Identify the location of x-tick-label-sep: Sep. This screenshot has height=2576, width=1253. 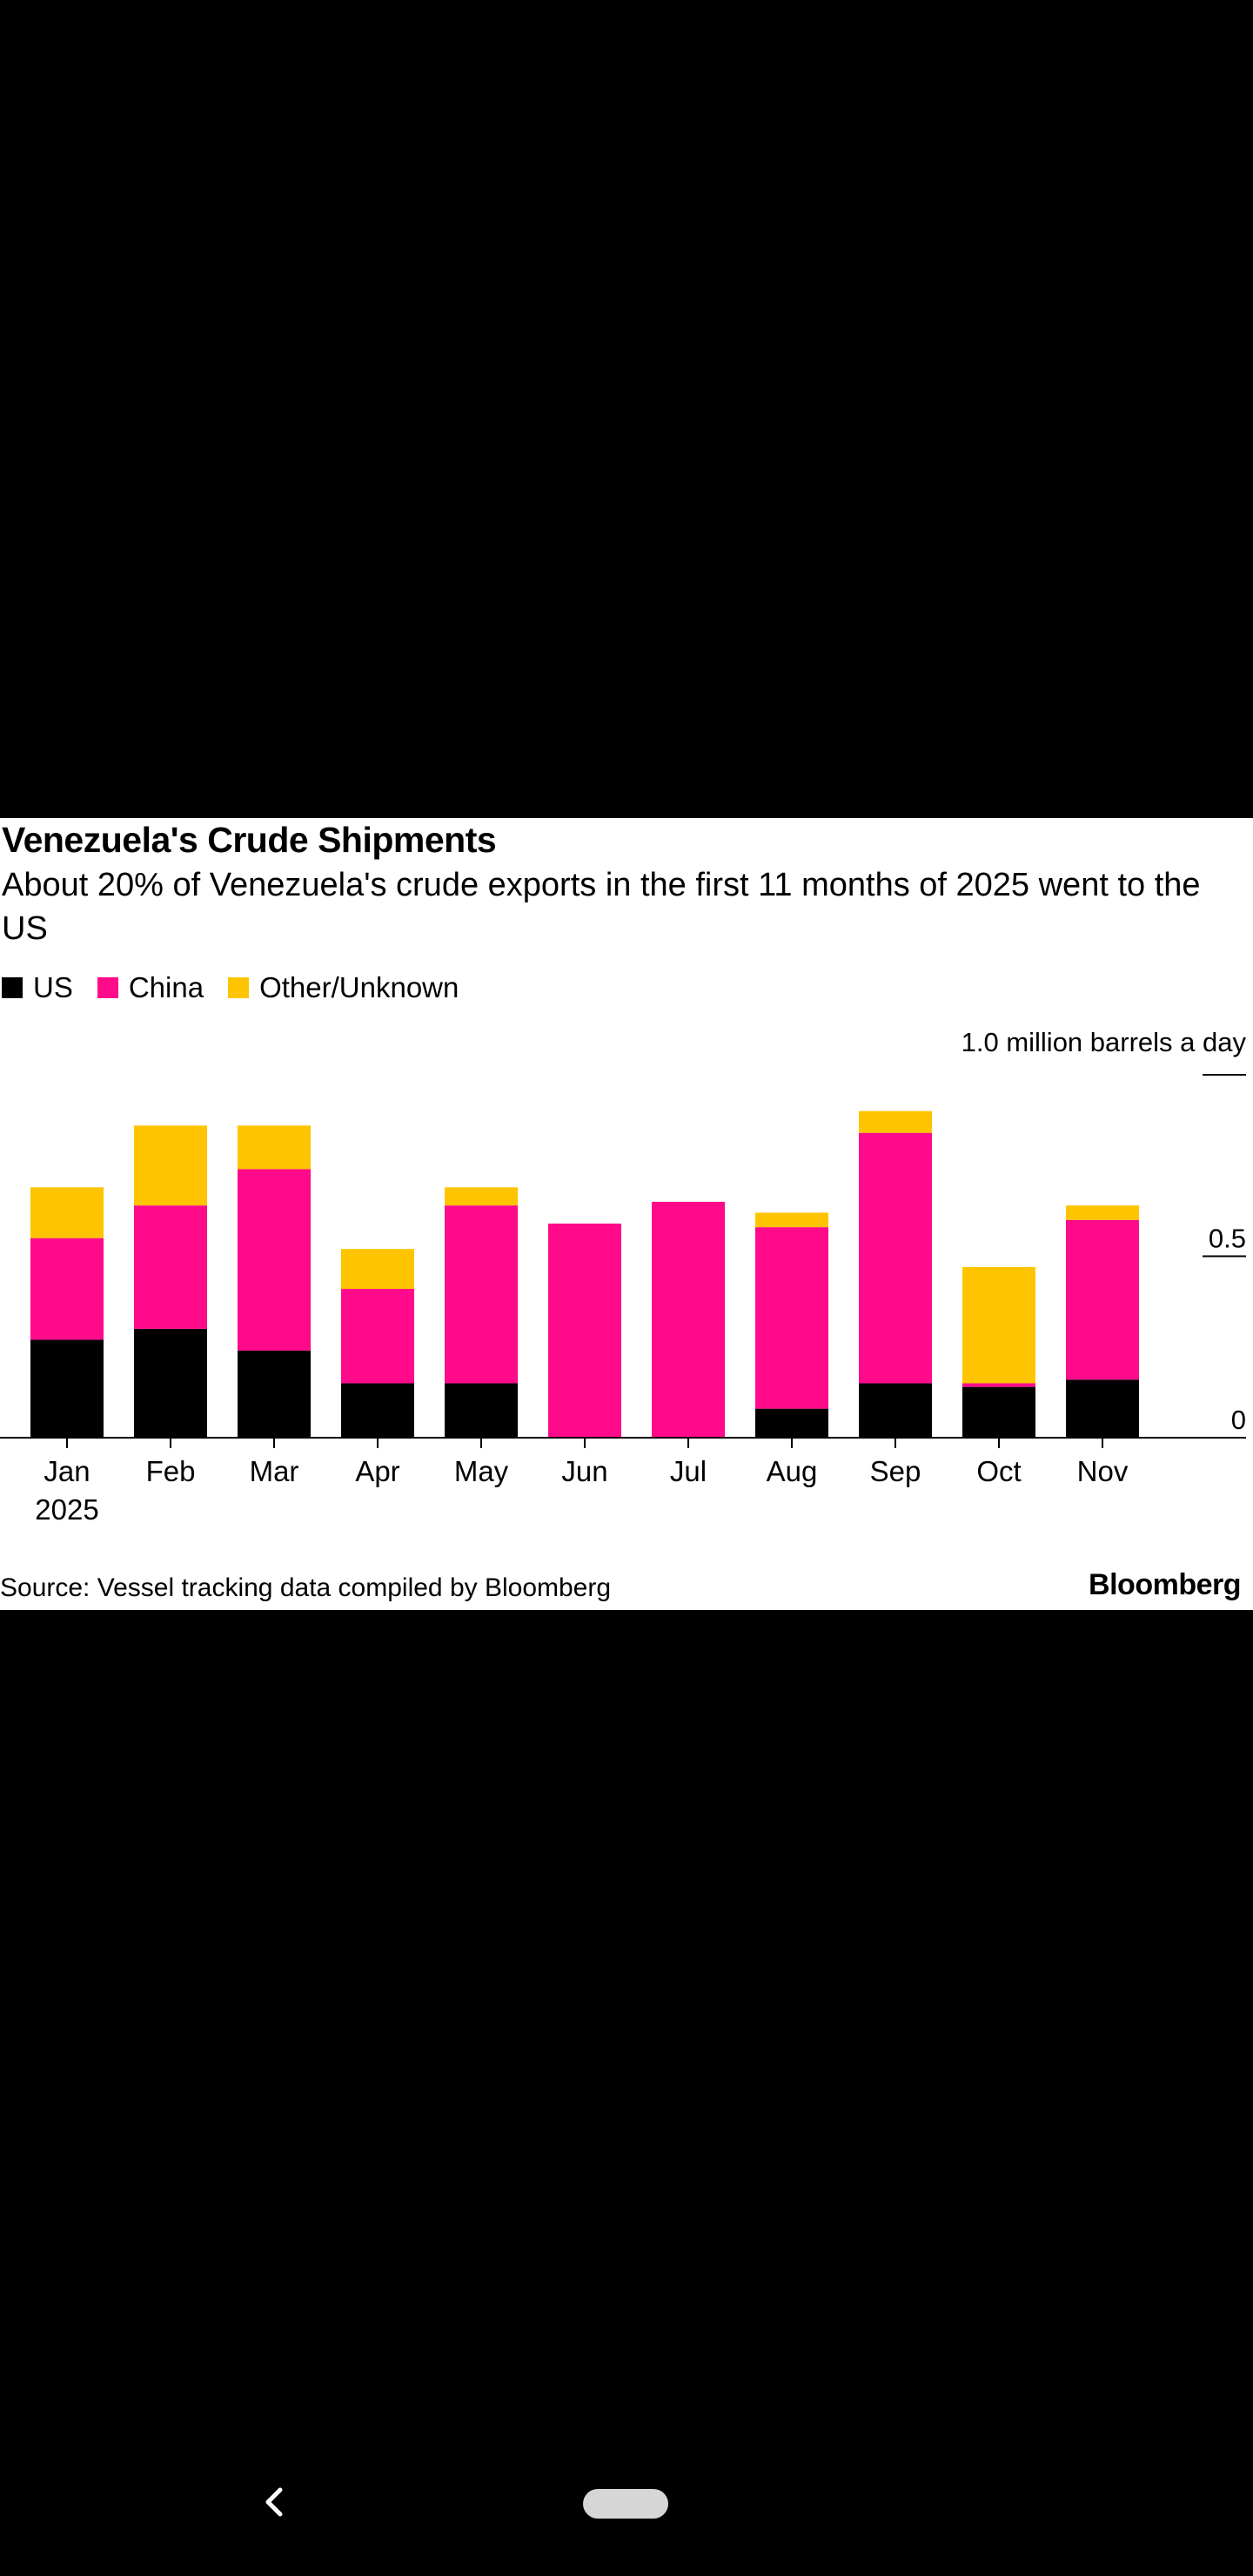
(895, 1471).